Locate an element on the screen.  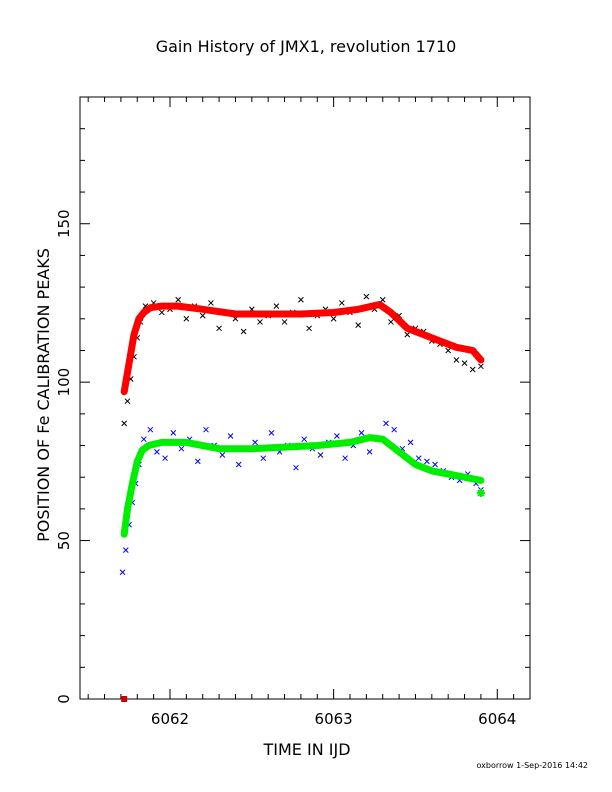
y-axis-label: POSITION OF Fe CALIBRATION PEAKS is located at coordinates (43, 395).